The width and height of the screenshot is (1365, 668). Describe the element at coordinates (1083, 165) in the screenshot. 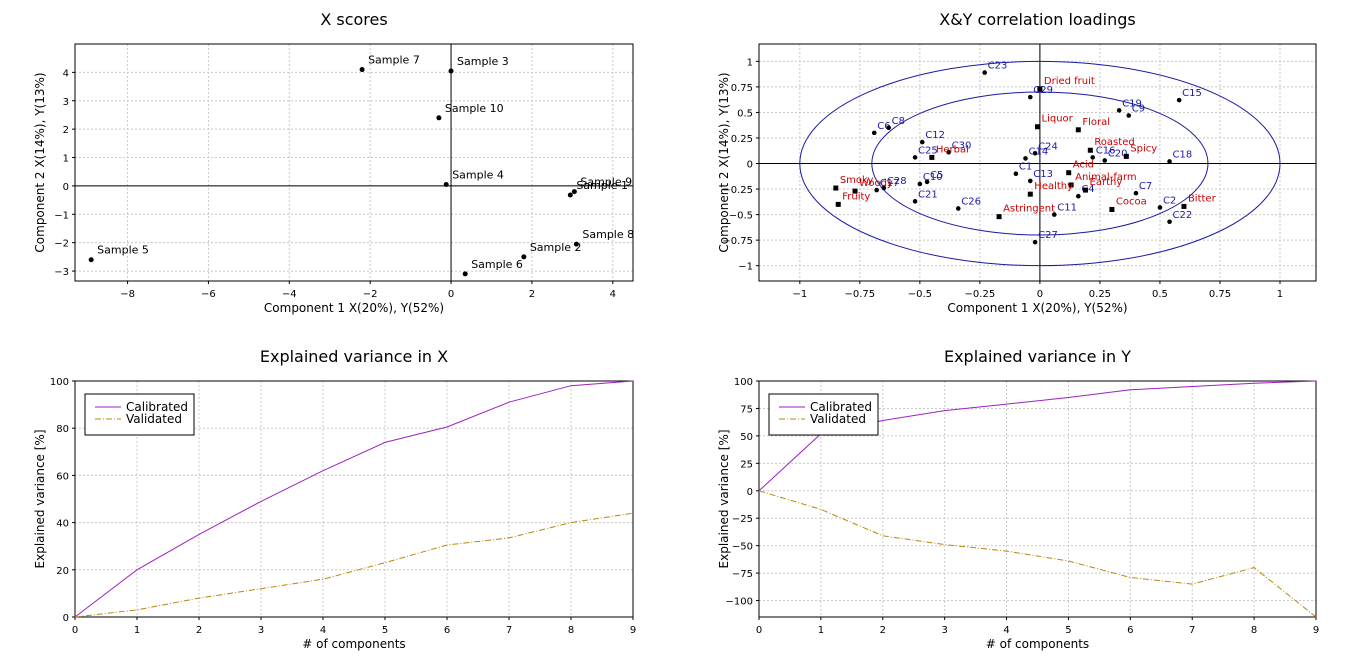

I see `y-loading-label: Acid` at that location.